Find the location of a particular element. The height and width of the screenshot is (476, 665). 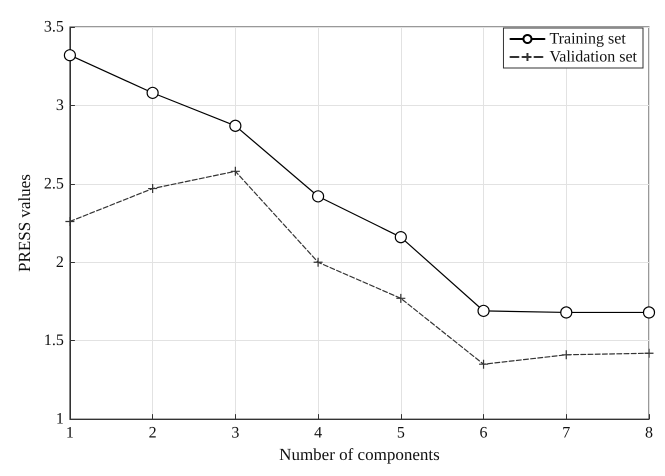

x-tick-label: 8 is located at coordinates (649, 433).